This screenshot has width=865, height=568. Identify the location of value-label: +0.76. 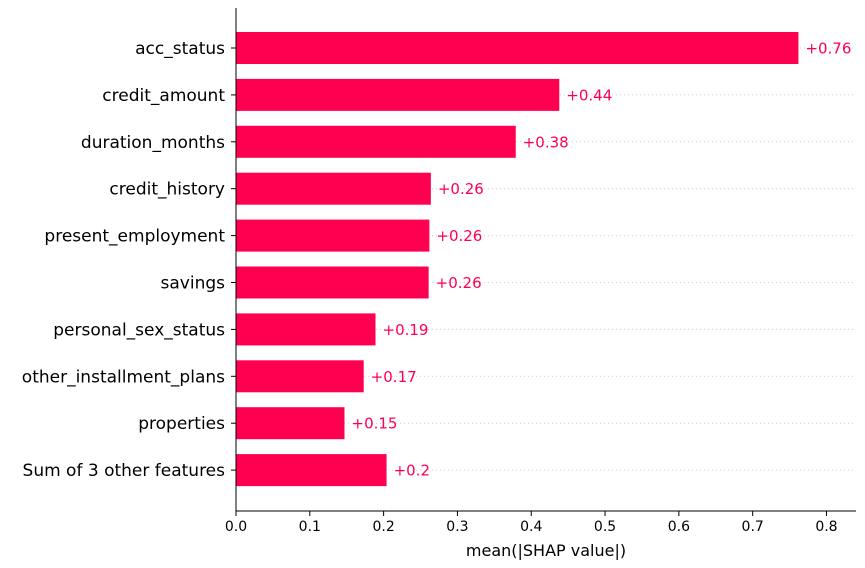
(828, 49).